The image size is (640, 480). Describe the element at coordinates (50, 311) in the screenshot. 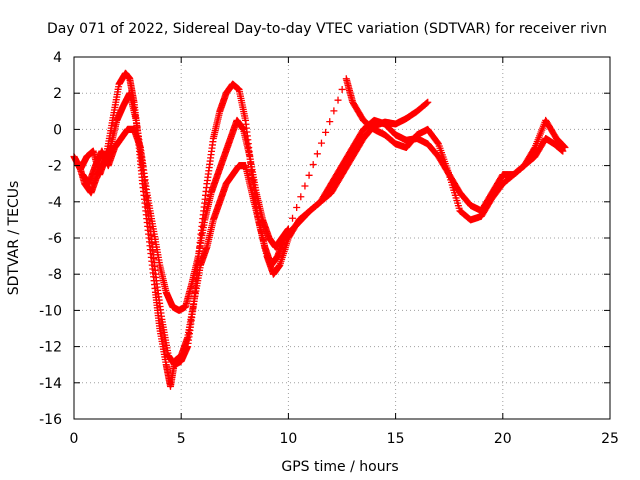

I see `y-tick-label: -10` at that location.